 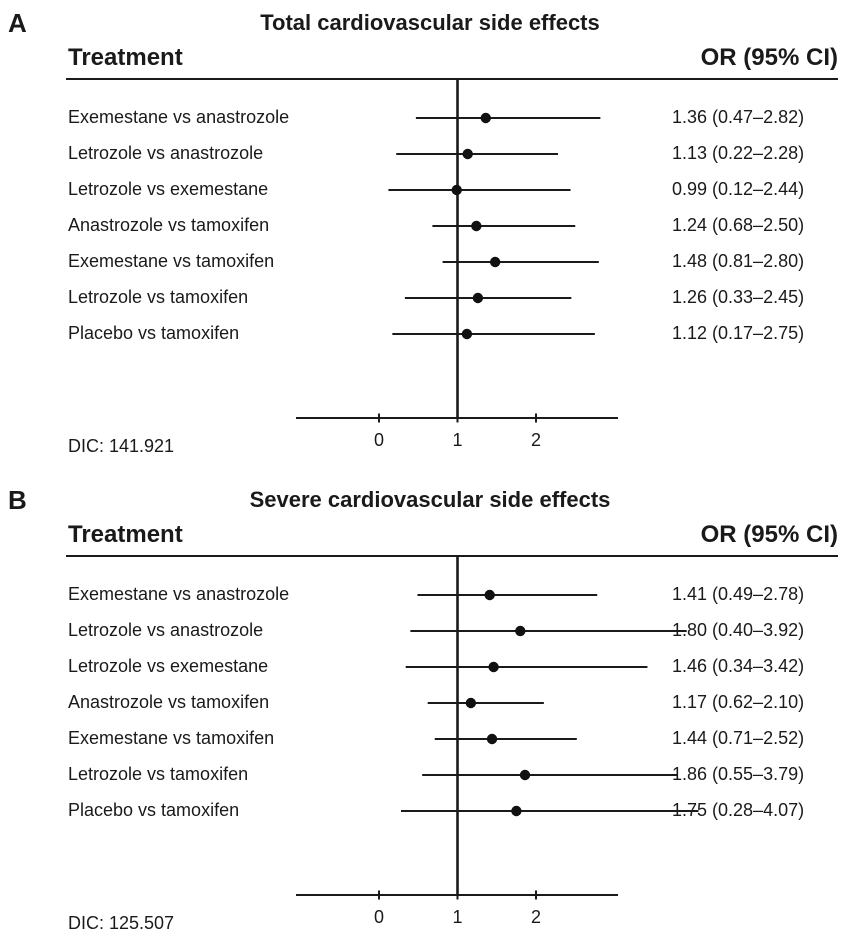 What do you see at coordinates (738, 810) in the screenshot?
I see `row-or-value: 1.75 (0.28–4.07)` at bounding box center [738, 810].